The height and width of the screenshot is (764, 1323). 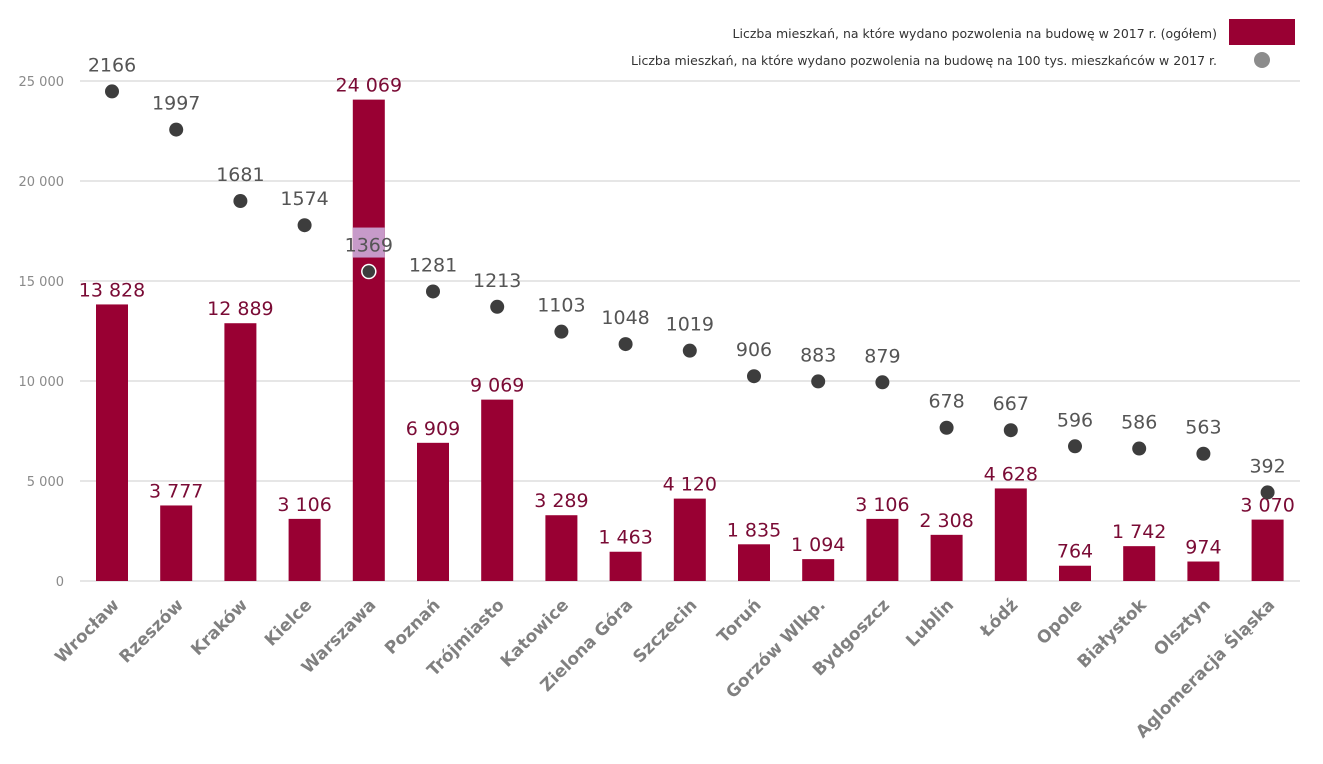 What do you see at coordinates (42, 82) in the screenshot?
I see `y-tick-label: 25 000` at bounding box center [42, 82].